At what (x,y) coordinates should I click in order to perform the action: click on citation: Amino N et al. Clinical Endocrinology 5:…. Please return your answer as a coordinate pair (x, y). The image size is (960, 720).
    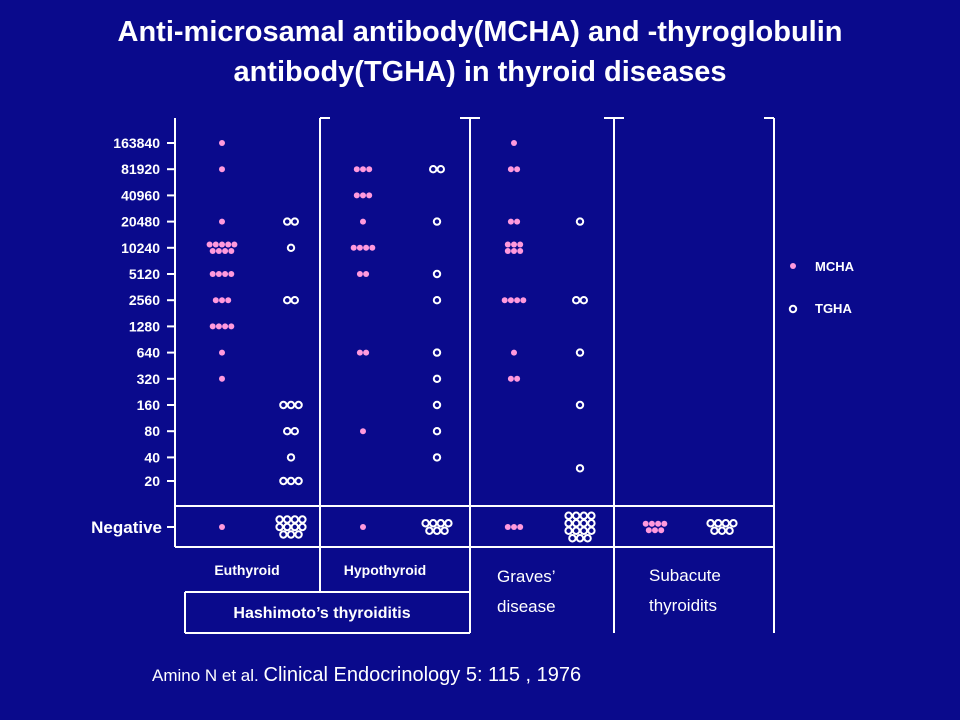
    Looking at the image, I should click on (366, 675).